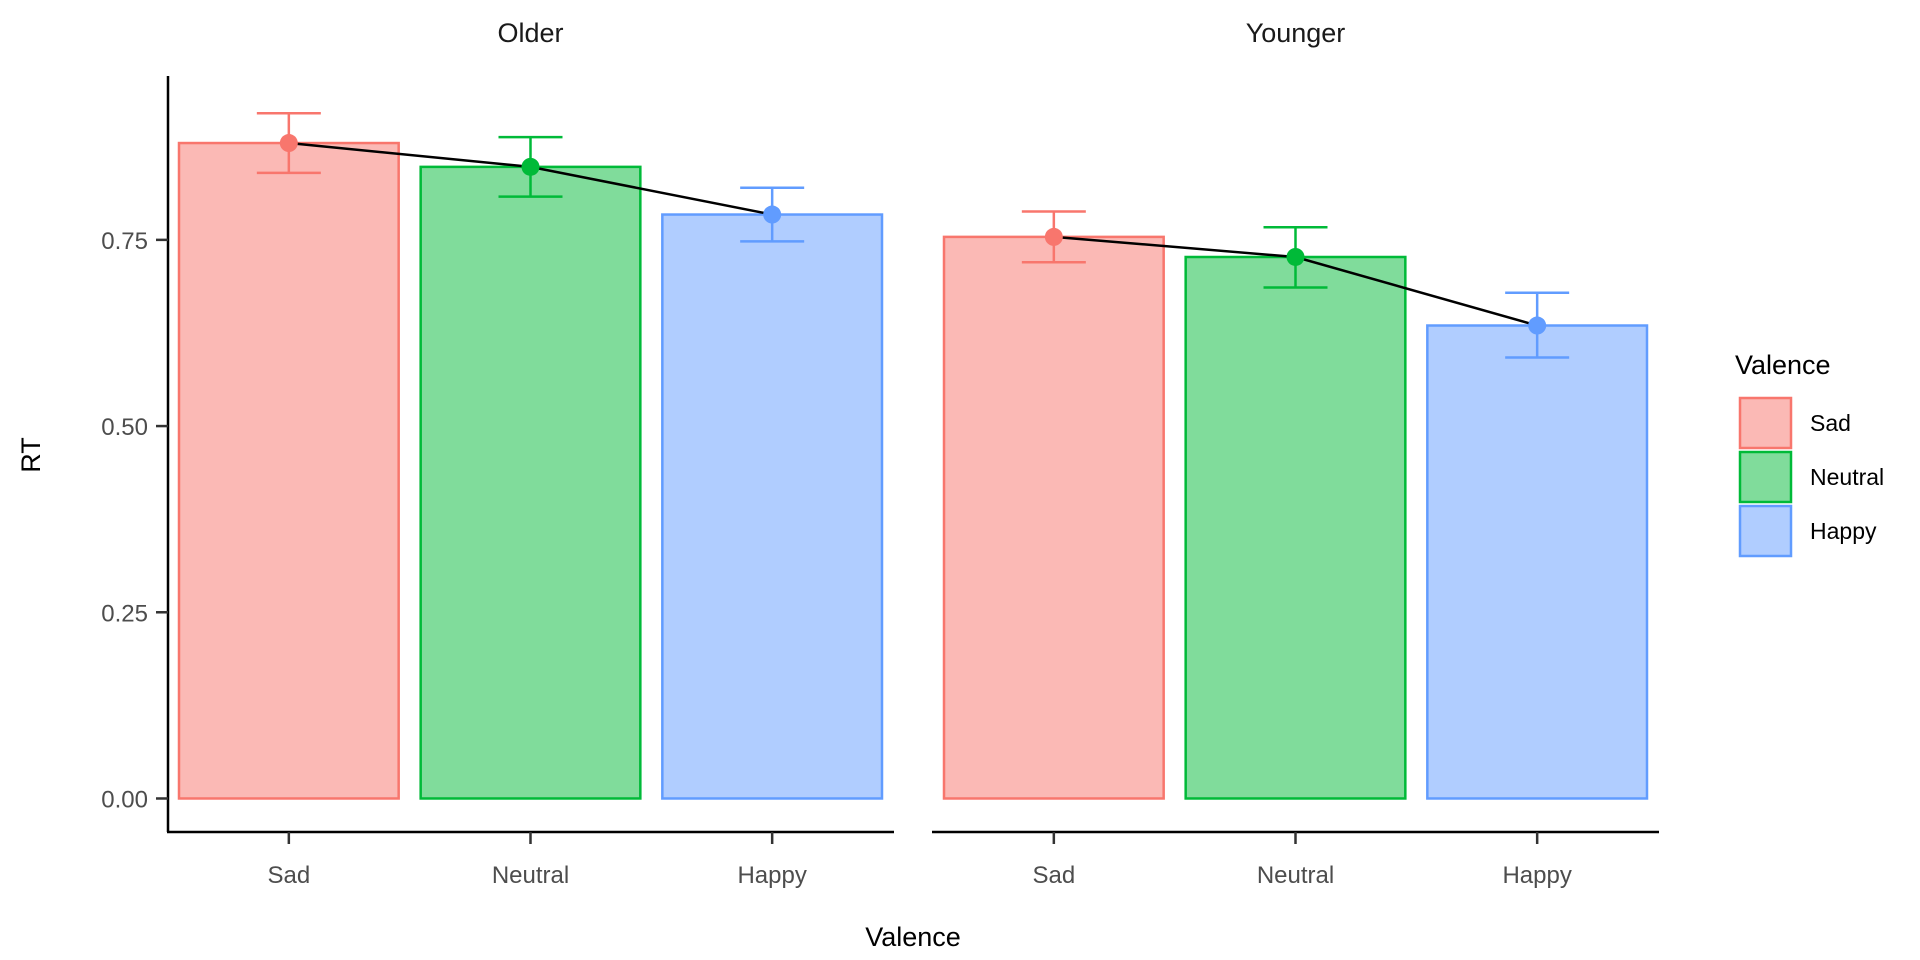  Describe the element at coordinates (1847, 477) in the screenshot. I see `legend-label-neutral: Neutral` at that location.